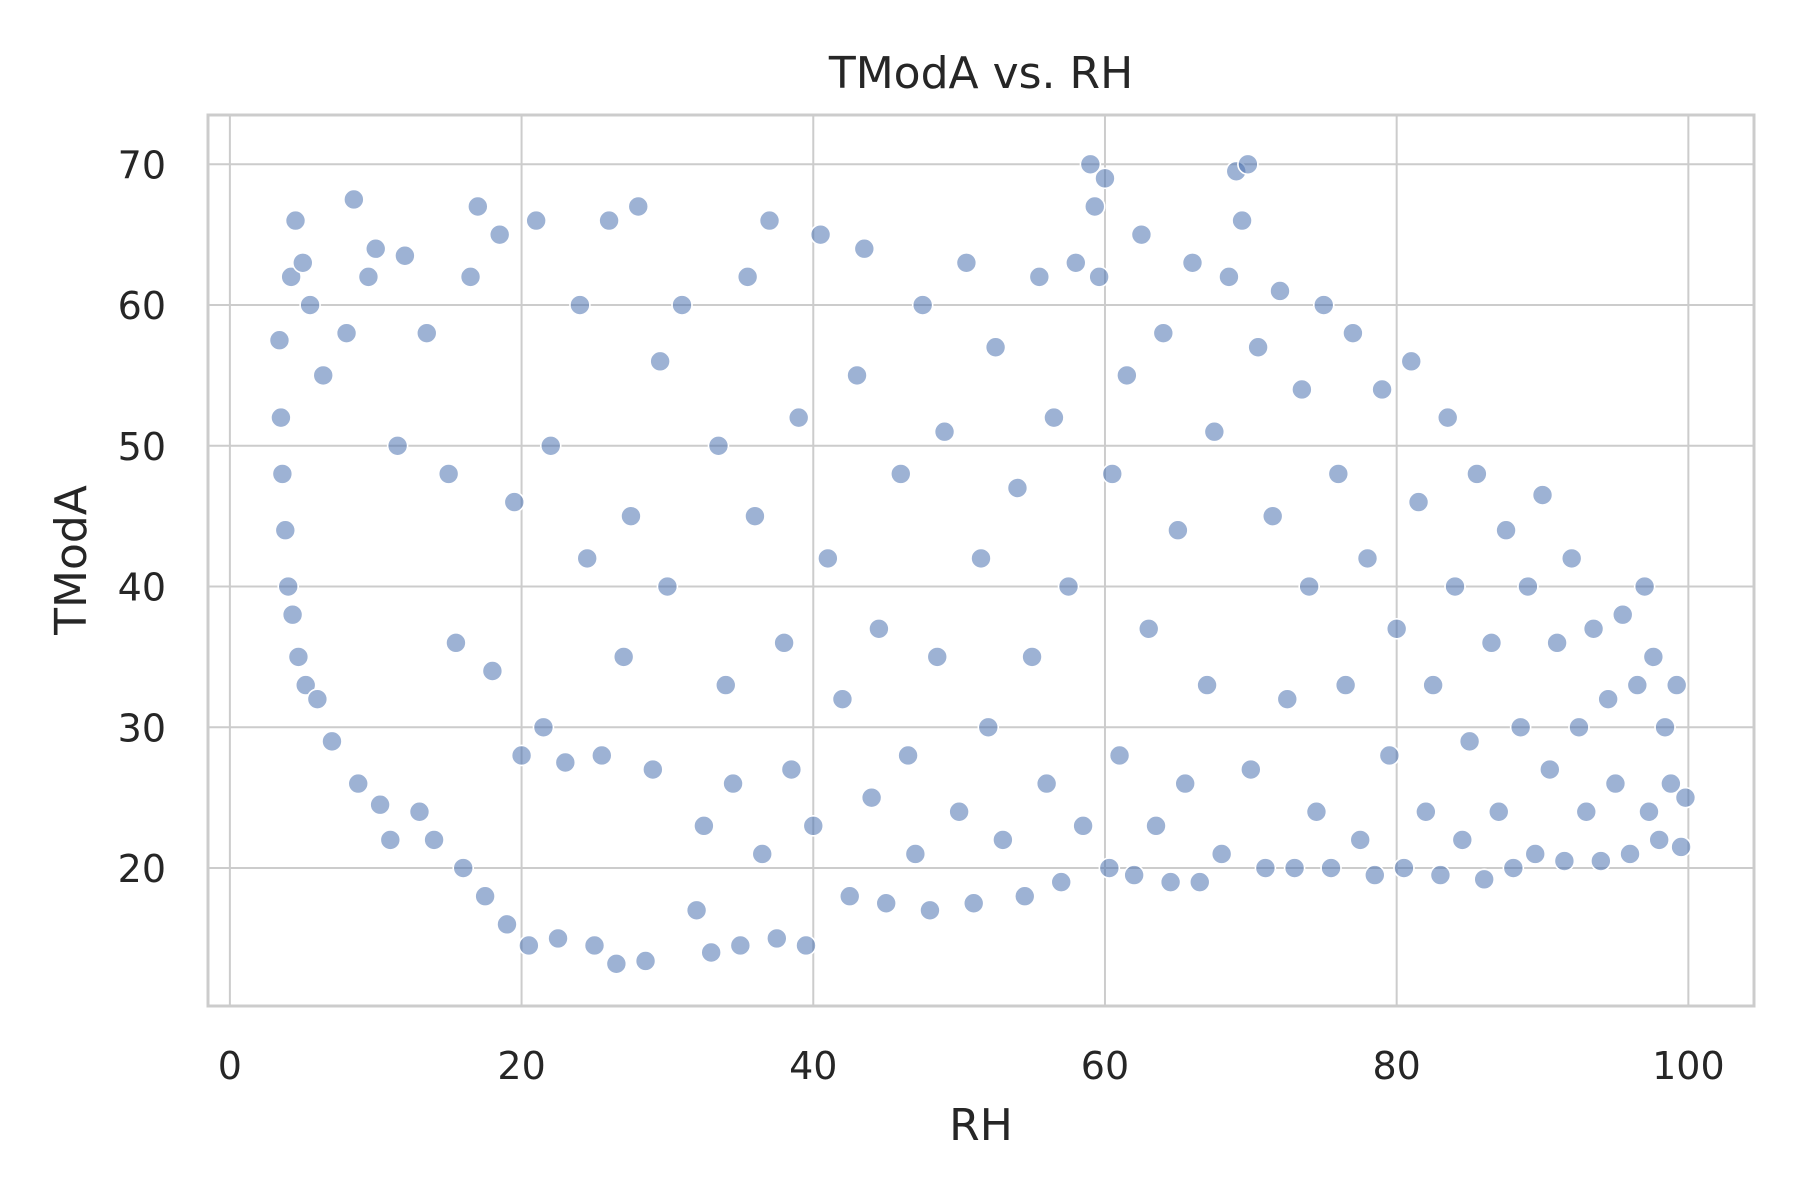 Image resolution: width=1800 pixels, height=1200 pixels. What do you see at coordinates (142, 869) in the screenshot?
I see `y-tick-label: 20` at bounding box center [142, 869].